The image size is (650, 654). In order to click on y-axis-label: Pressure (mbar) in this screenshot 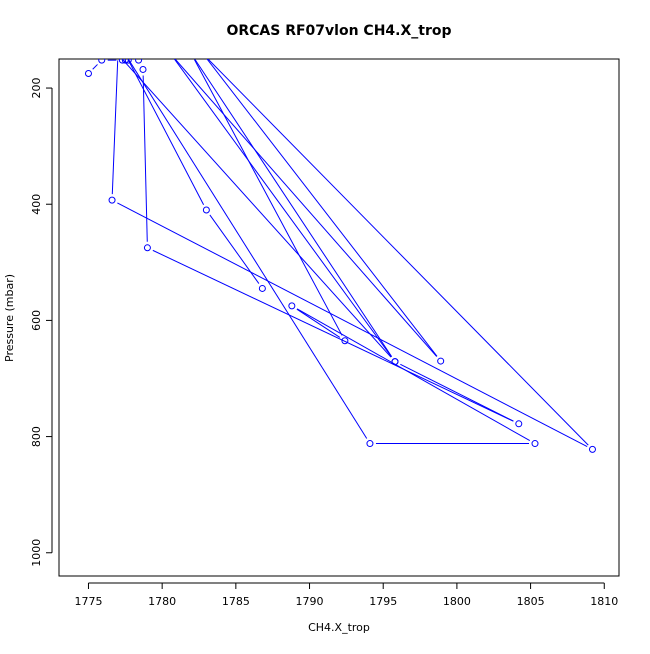, I will do `click(9, 318)`.